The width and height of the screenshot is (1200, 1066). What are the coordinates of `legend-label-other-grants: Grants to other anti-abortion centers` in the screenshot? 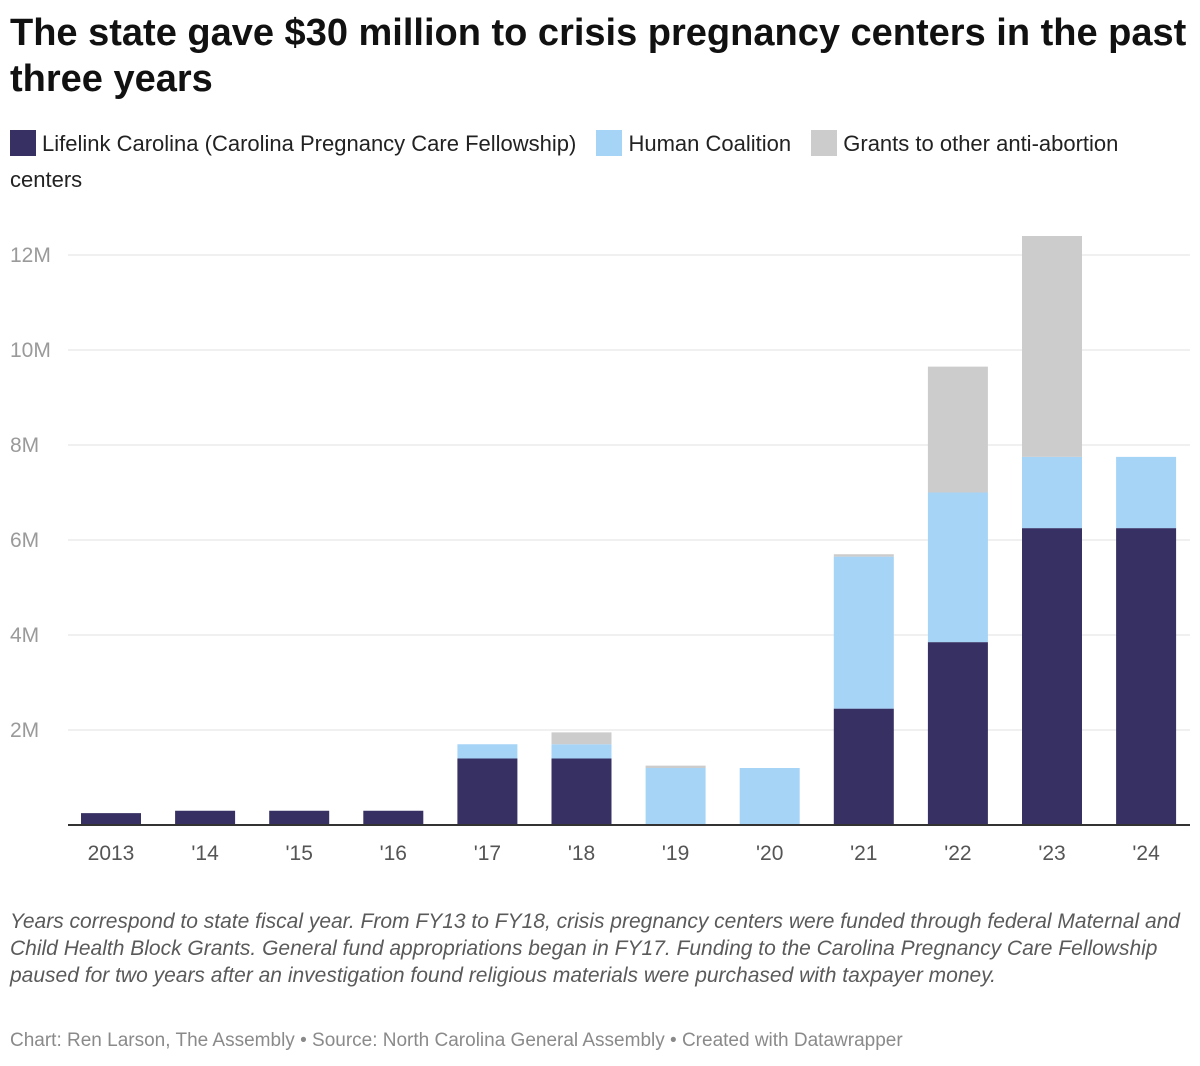 It's located at (564, 161).